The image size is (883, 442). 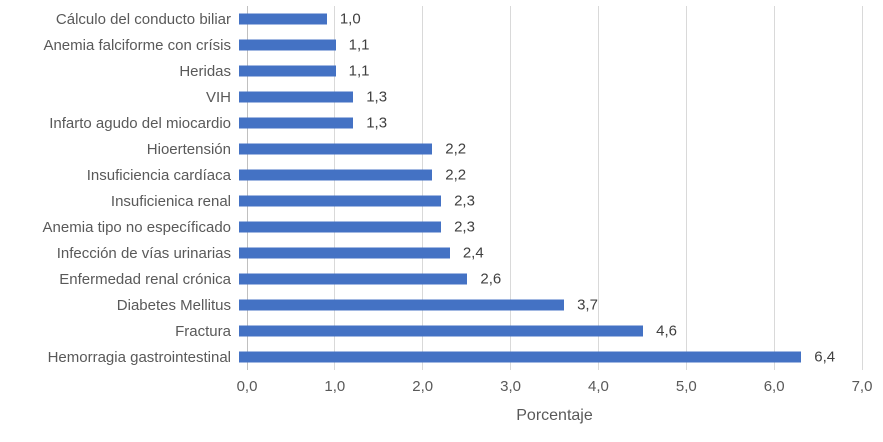 I want to click on bar-track: 3,7, so click(x=546, y=305).